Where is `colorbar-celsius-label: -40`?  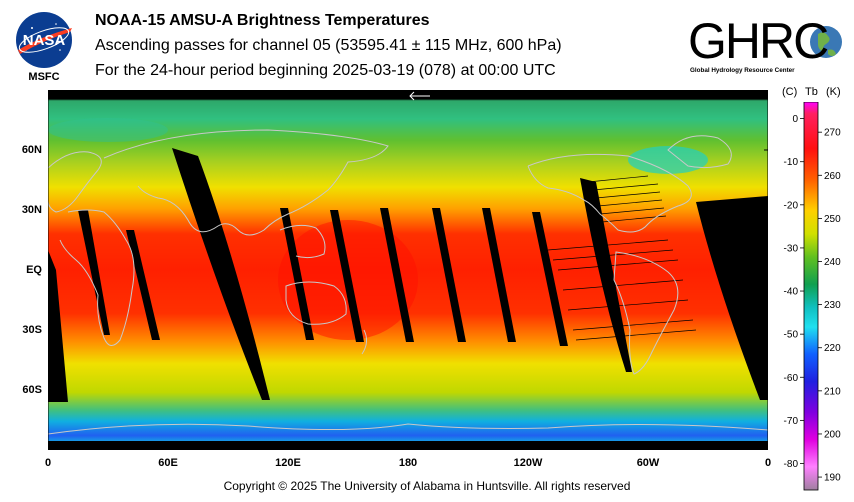
colorbar-celsius-label: -40 is located at coordinates (791, 292).